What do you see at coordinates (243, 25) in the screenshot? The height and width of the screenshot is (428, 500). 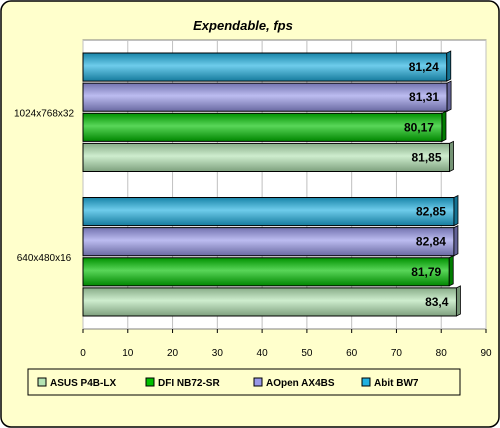 I see `chart-title: Expendable, fps` at bounding box center [243, 25].